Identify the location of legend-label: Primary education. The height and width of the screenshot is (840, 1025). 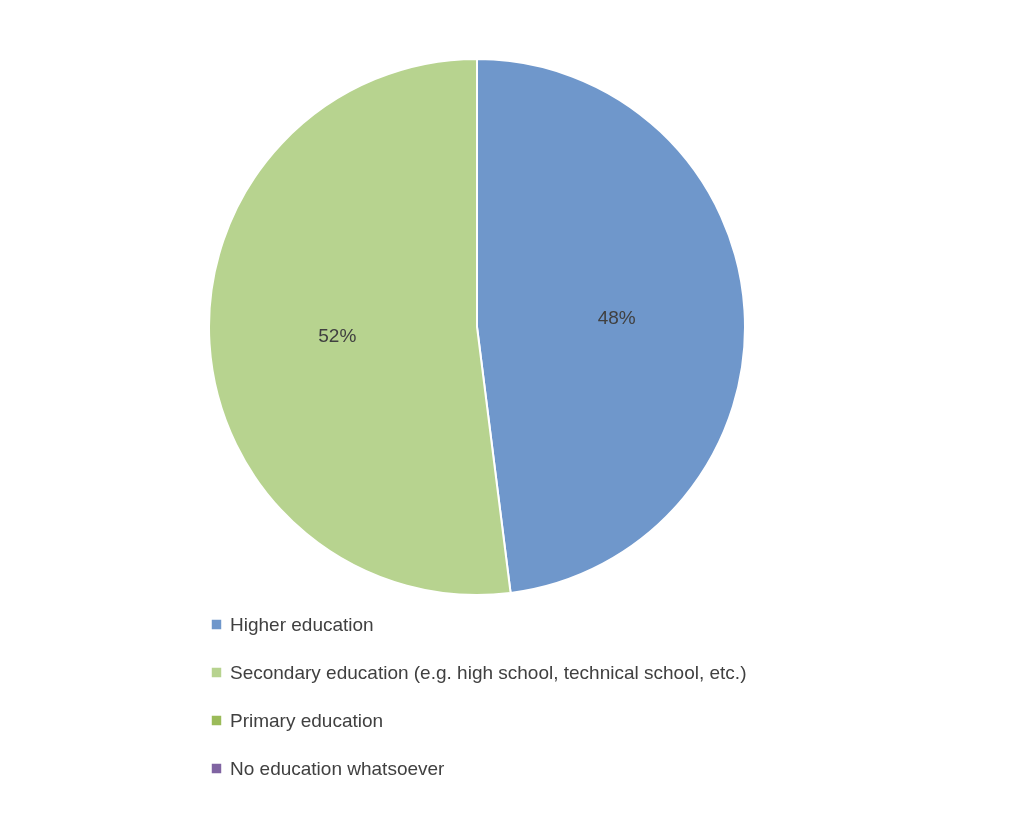
(307, 720).